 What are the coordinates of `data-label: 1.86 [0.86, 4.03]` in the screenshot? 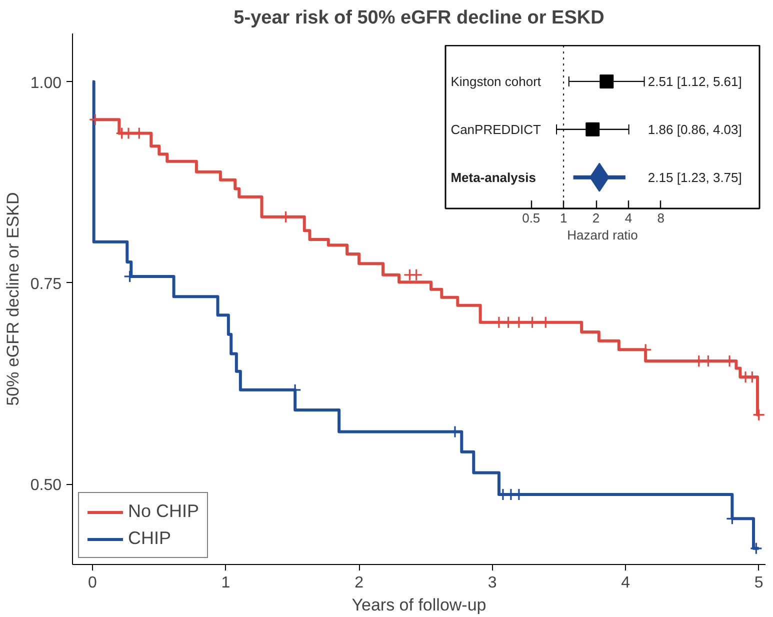 It's located at (695, 129).